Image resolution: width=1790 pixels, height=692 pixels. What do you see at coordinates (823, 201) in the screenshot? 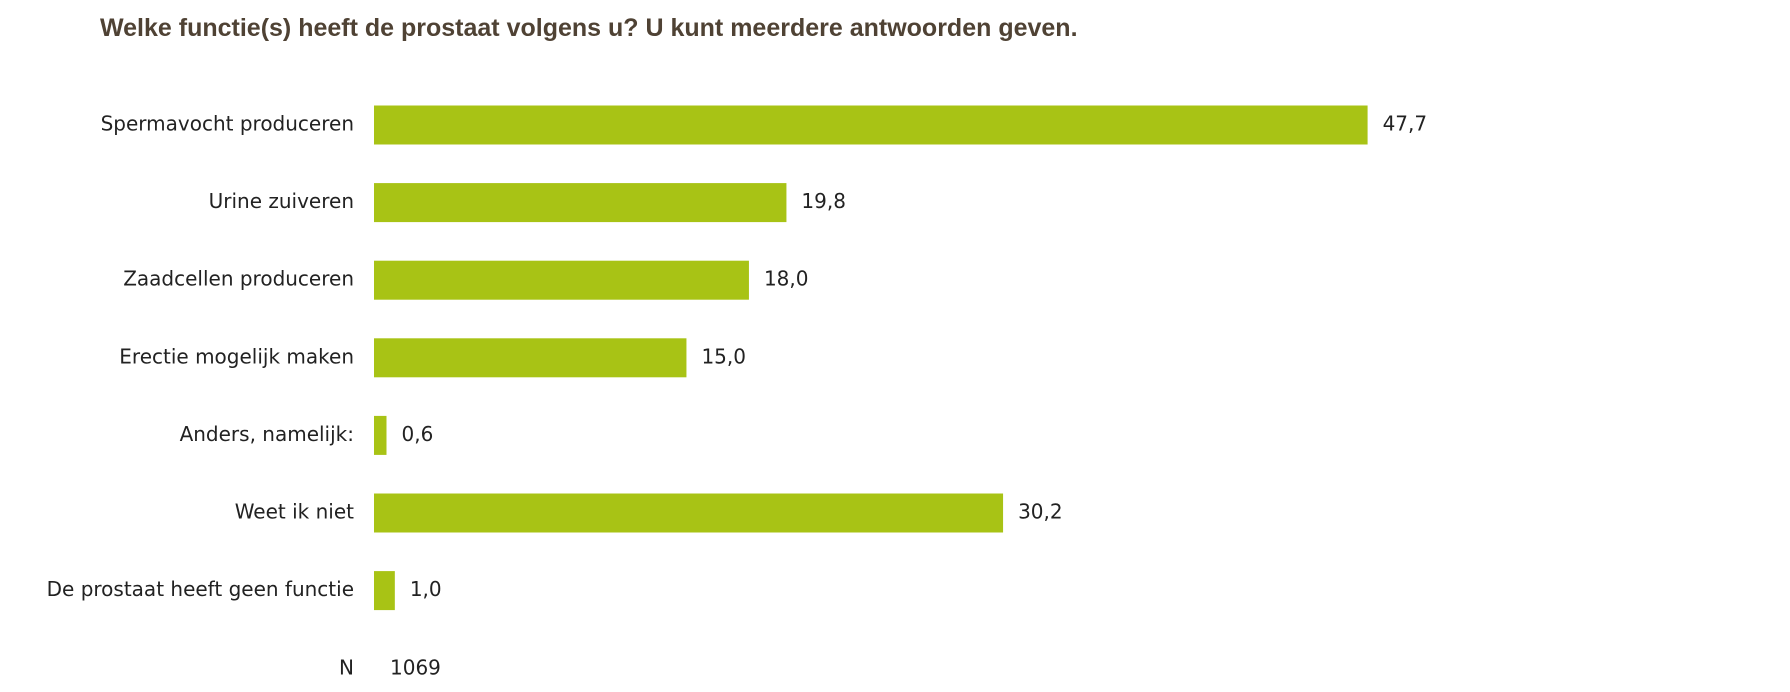
I see `value-label: 19,8` at bounding box center [823, 201].